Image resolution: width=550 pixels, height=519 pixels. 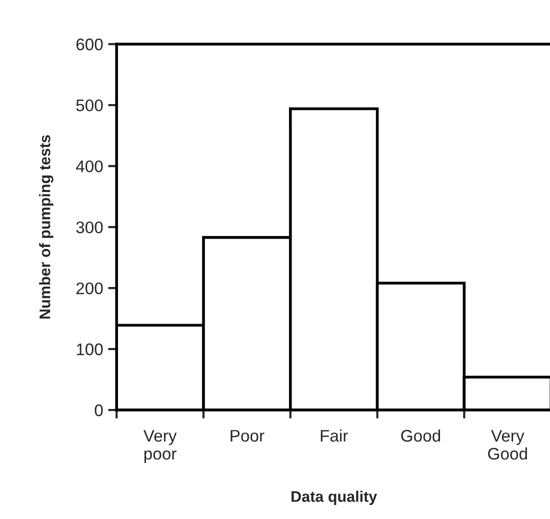 I want to click on y-tick-label: 200, so click(x=89, y=288).